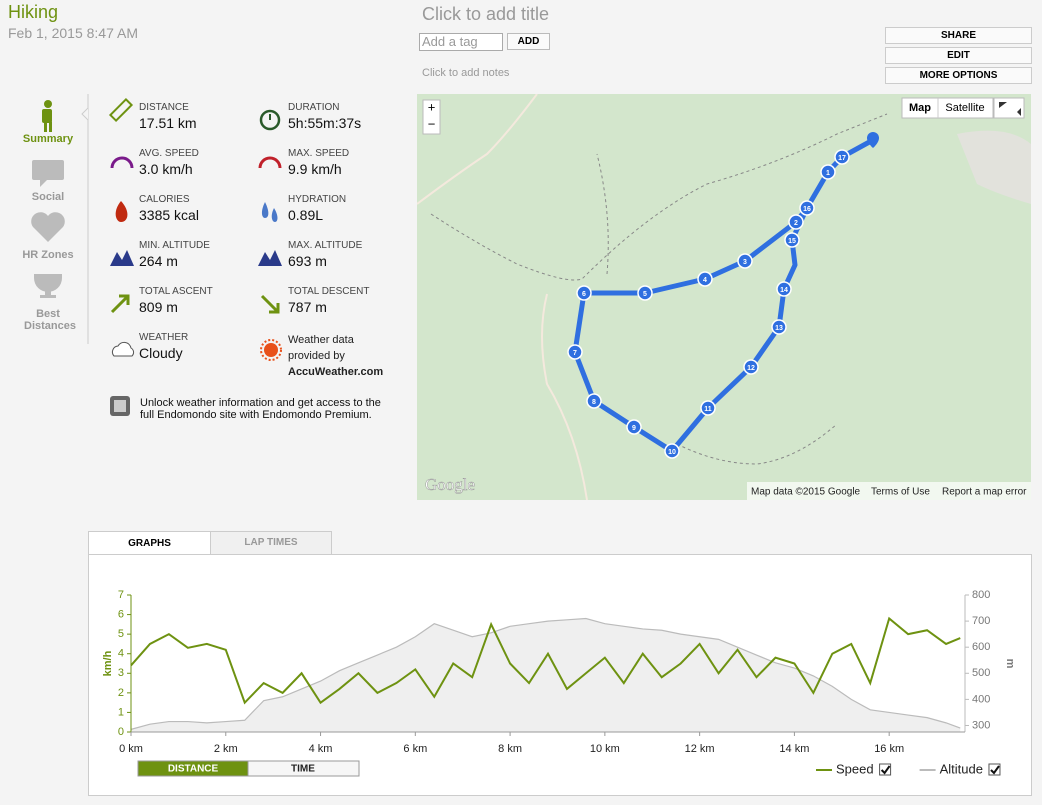 The image size is (1042, 805). Describe the element at coordinates (164, 199) in the screenshot. I see `stat-label: CALORIES` at that location.